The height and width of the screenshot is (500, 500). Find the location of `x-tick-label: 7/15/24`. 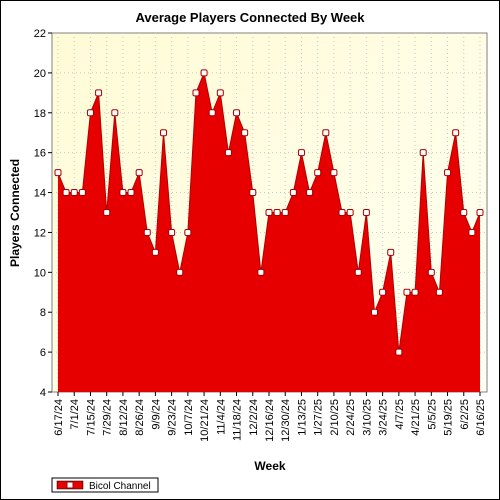

x-tick-label: 7/15/24 is located at coordinates (91, 417).